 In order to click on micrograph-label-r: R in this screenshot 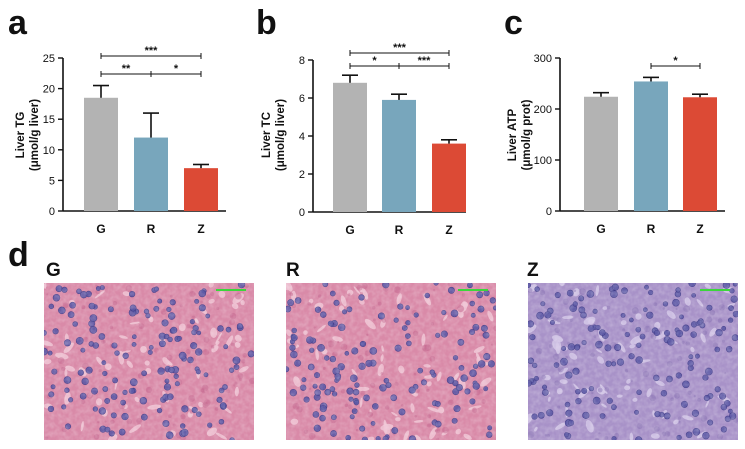, I will do `click(293, 270)`.